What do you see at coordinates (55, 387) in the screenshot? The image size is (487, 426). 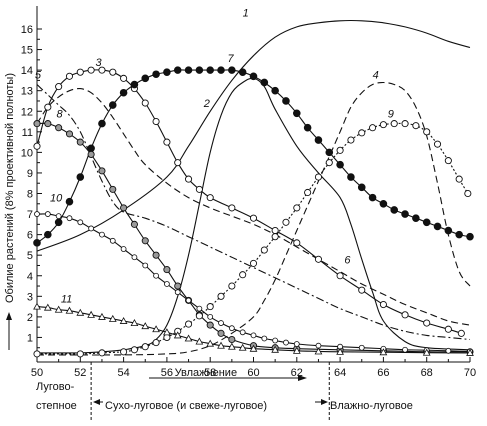 I see `zone-label: Лугово-` at bounding box center [55, 387].